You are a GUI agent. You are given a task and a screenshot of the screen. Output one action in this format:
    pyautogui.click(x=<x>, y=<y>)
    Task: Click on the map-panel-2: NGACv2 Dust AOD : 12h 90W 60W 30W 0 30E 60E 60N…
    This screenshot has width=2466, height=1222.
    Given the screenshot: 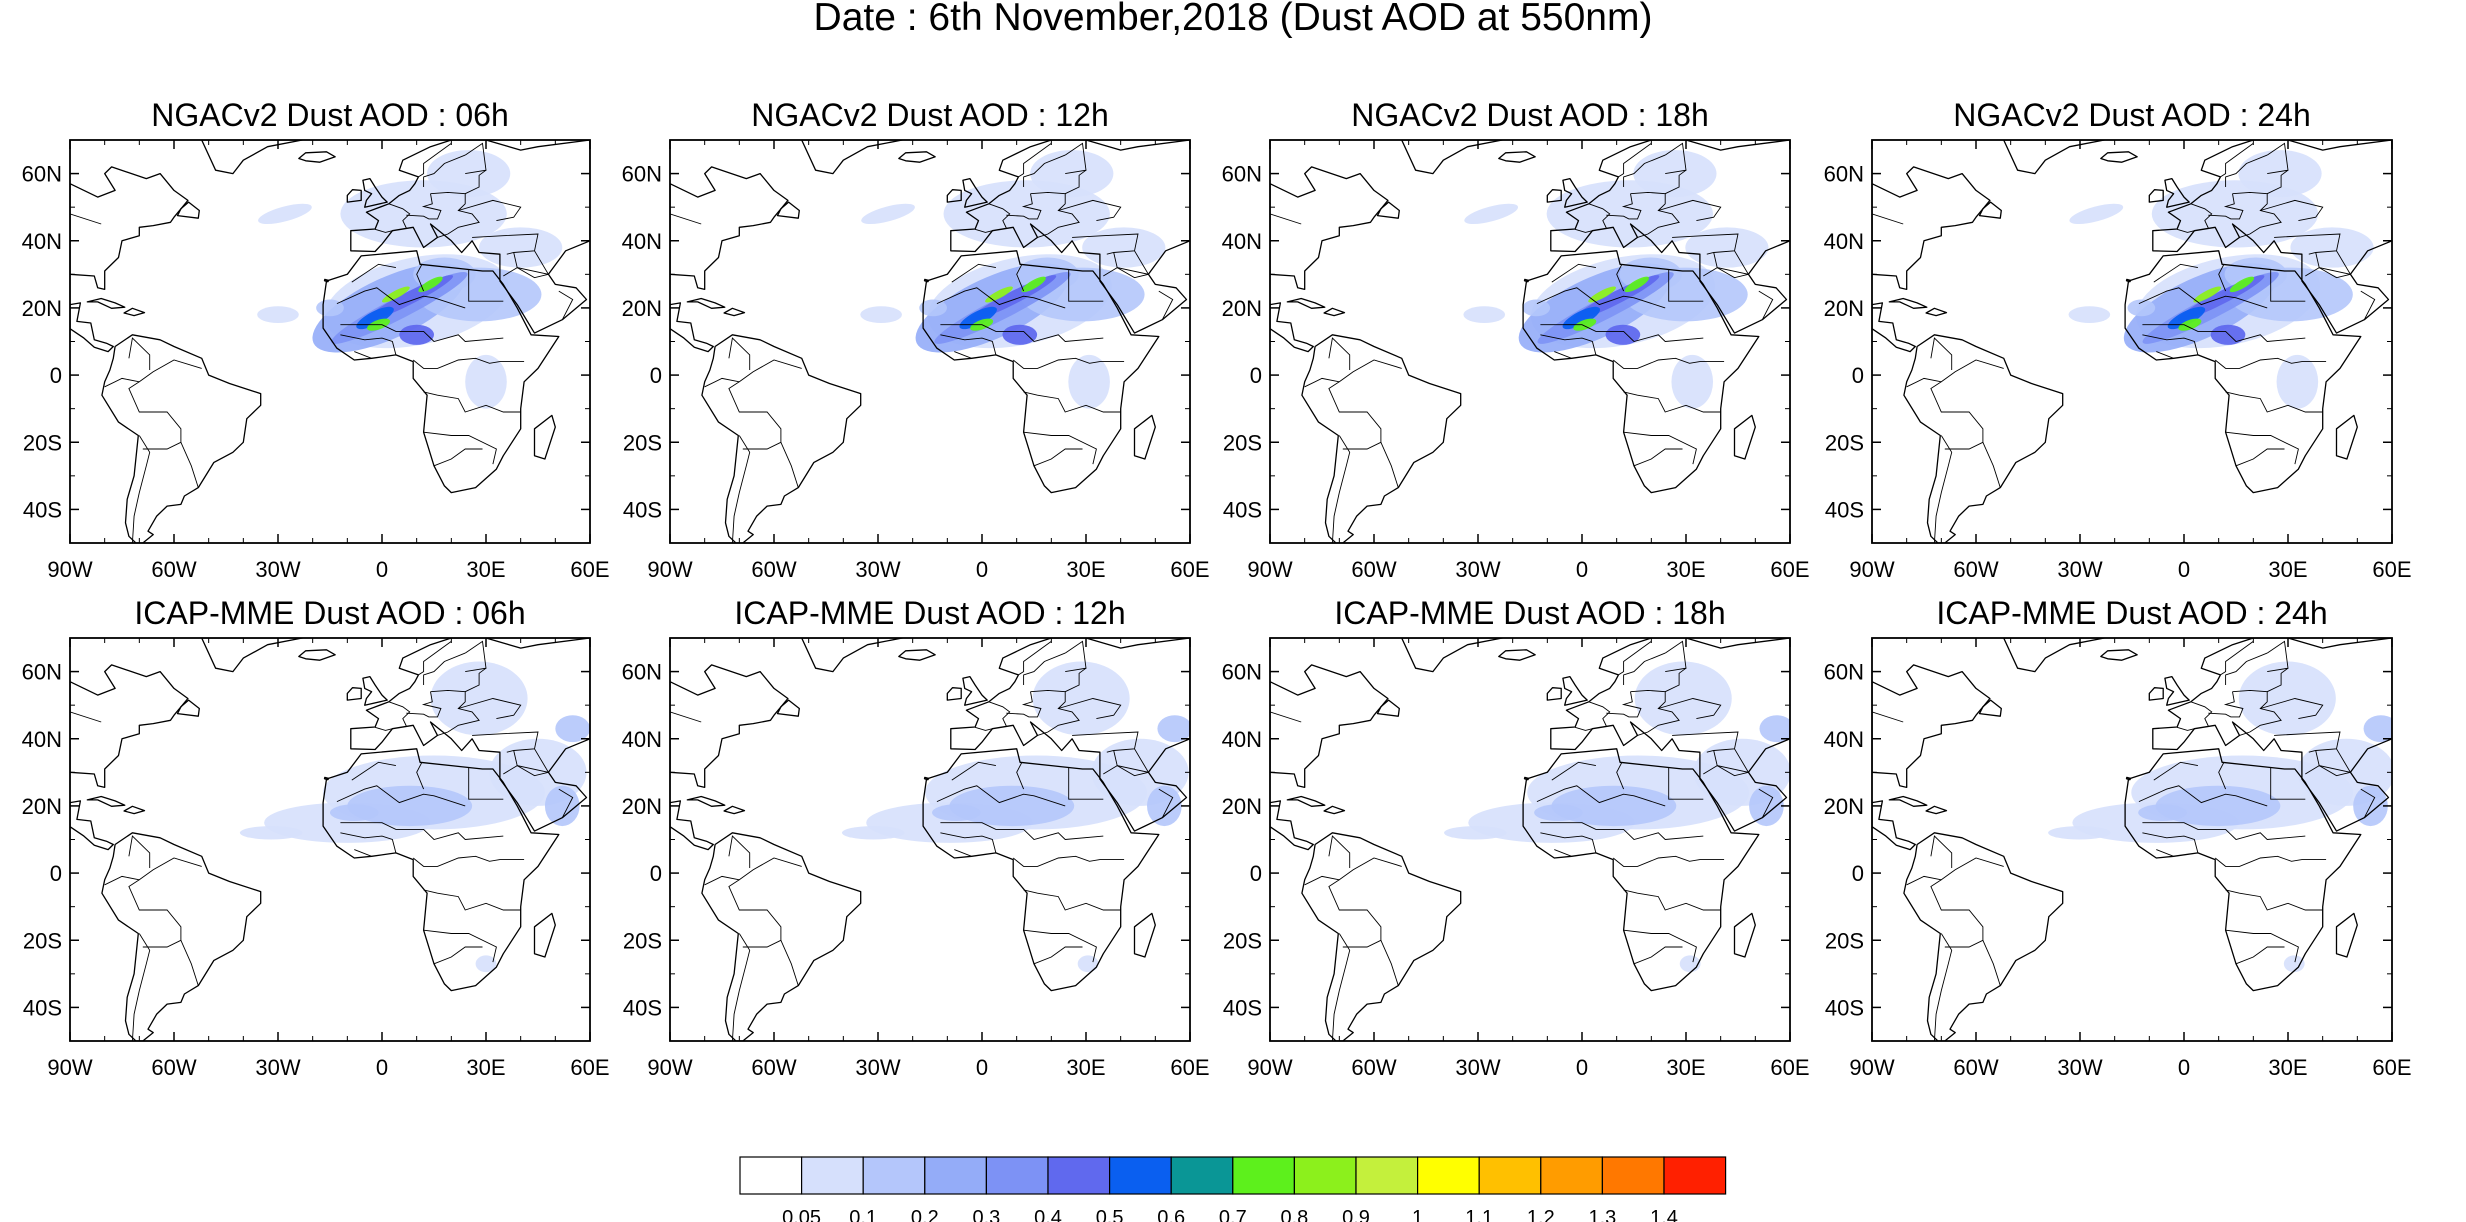 What is the action you would take?
    pyautogui.click(x=916, y=339)
    